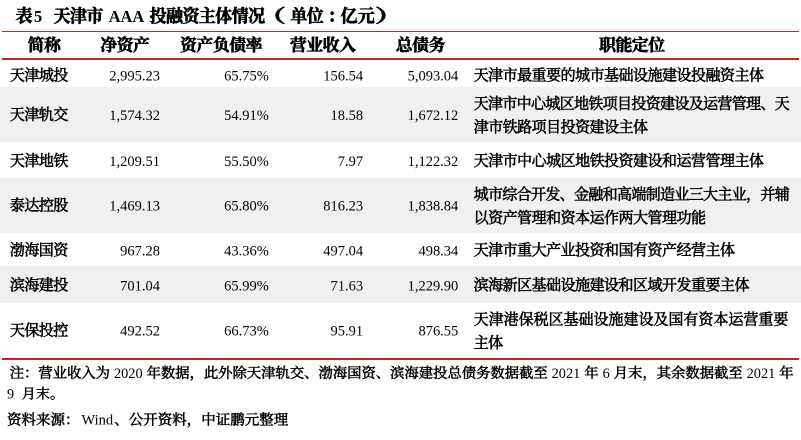 The image size is (801, 440). What do you see at coordinates (98, 421) in the screenshot?
I see `svg-text: Wind` at bounding box center [98, 421].